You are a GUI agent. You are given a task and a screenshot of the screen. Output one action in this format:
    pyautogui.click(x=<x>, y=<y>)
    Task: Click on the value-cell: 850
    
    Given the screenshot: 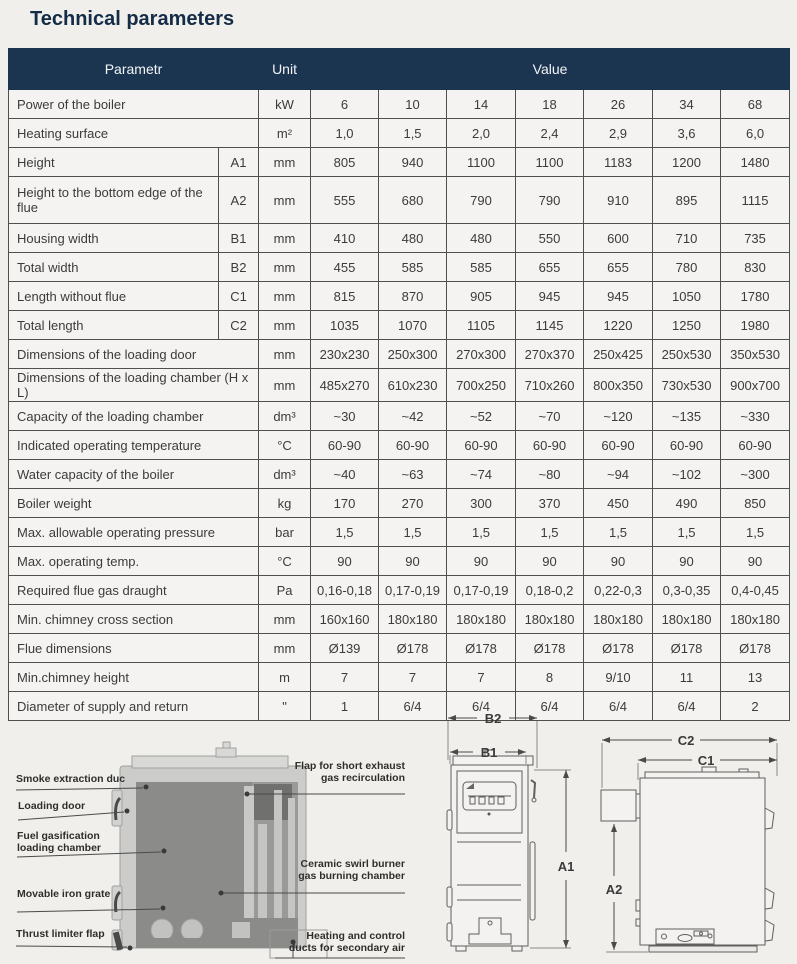 What is the action you would take?
    pyautogui.click(x=755, y=503)
    